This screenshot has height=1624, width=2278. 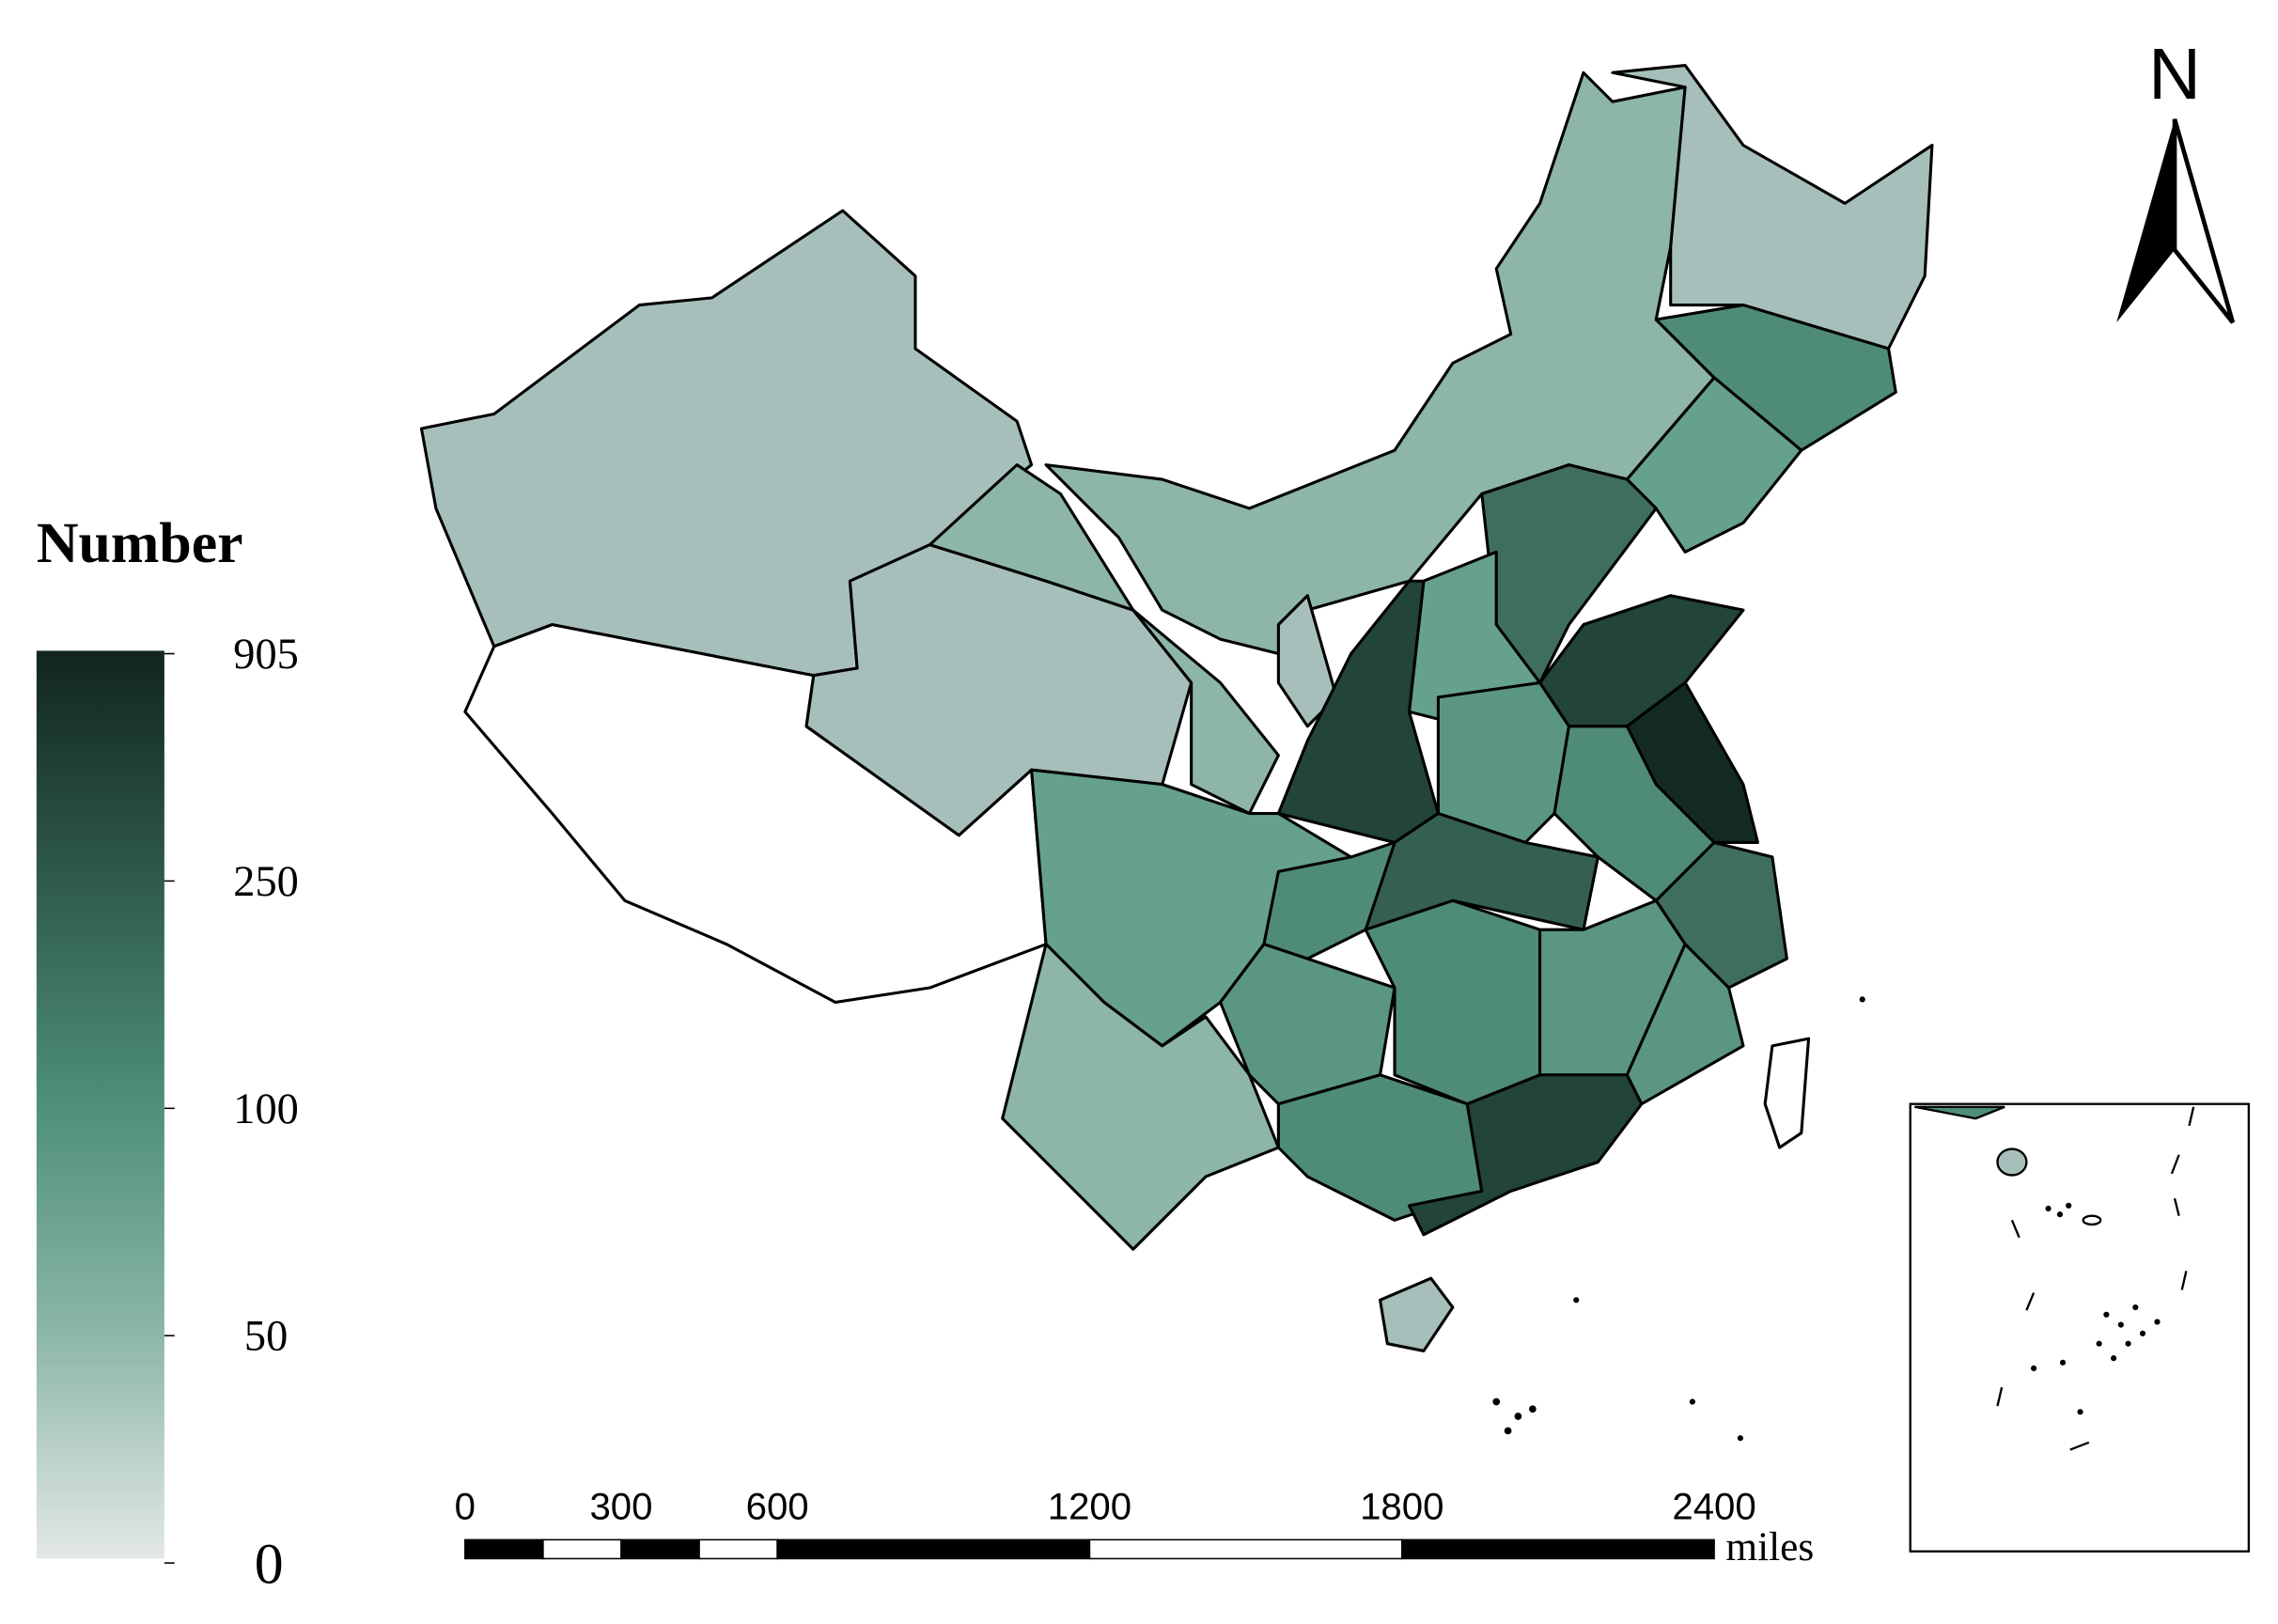 What do you see at coordinates (2174, 74) in the screenshot?
I see `north-label: N` at bounding box center [2174, 74].